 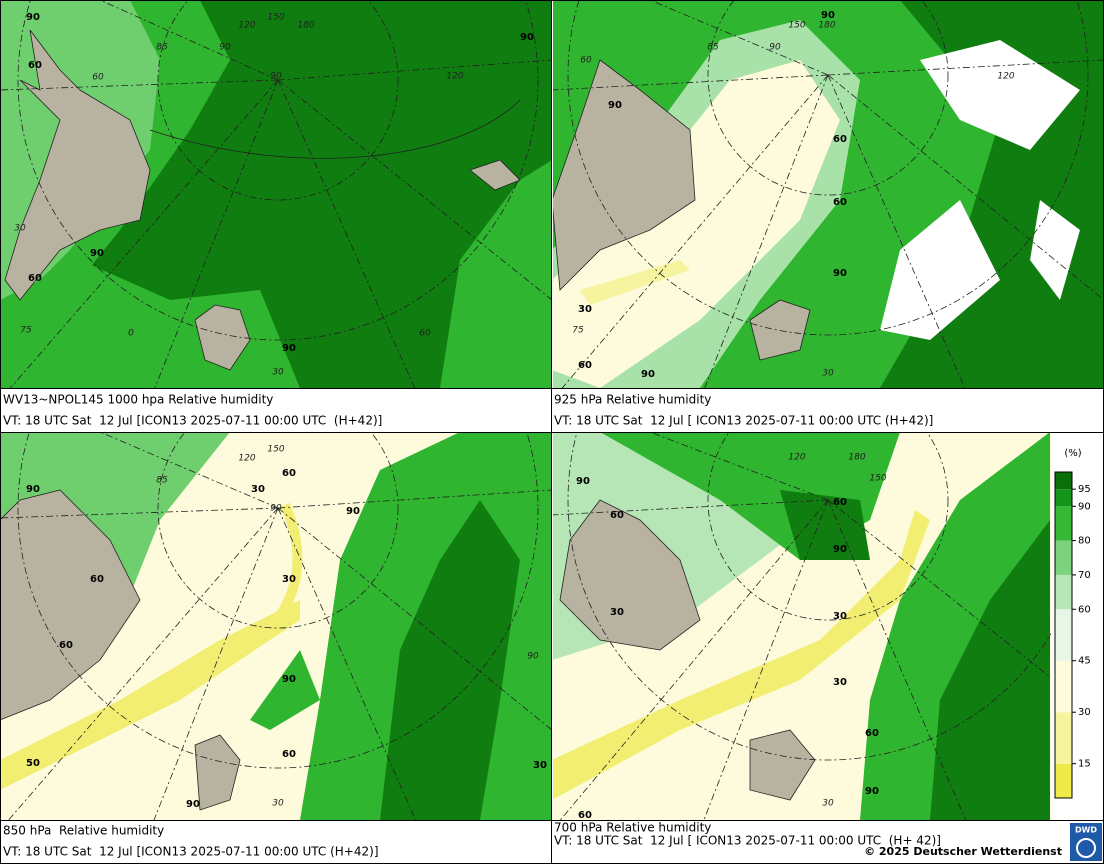 What do you see at coordinates (1084, 609) in the screenshot?
I see `colorbar-label: 60` at bounding box center [1084, 609].